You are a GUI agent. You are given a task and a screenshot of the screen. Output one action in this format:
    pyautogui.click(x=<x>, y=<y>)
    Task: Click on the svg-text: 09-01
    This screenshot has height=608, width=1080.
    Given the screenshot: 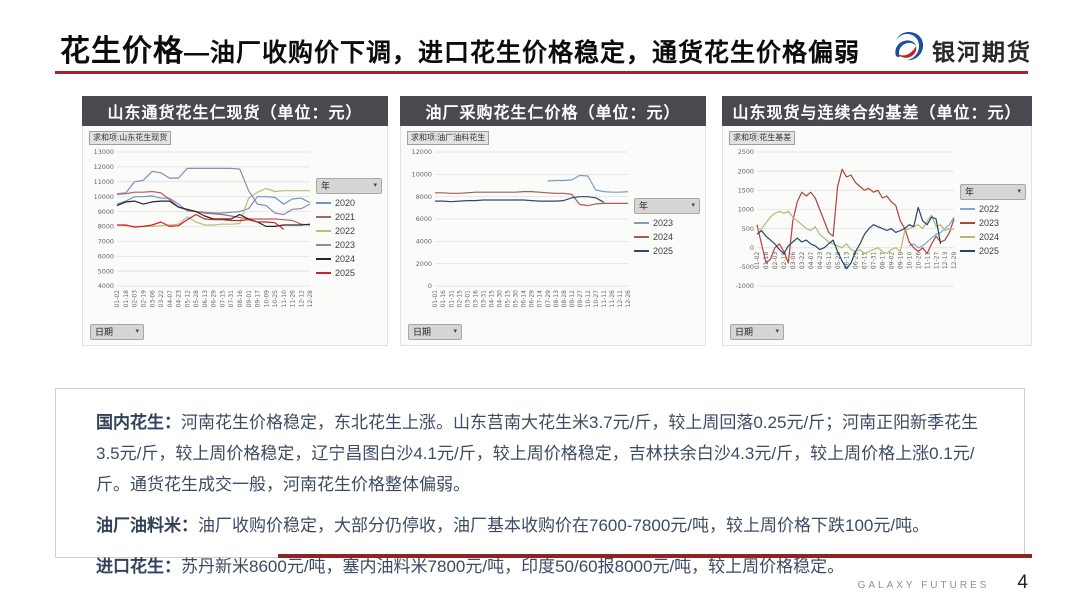 What is the action you would take?
    pyautogui.click(x=249, y=299)
    